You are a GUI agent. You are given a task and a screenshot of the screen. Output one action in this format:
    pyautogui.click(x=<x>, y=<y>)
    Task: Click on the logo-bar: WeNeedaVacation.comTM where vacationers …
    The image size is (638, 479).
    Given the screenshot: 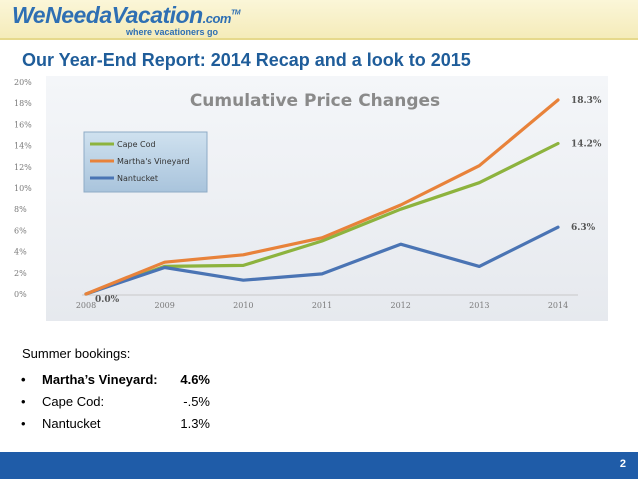 What is the action you would take?
    pyautogui.click(x=319, y=20)
    